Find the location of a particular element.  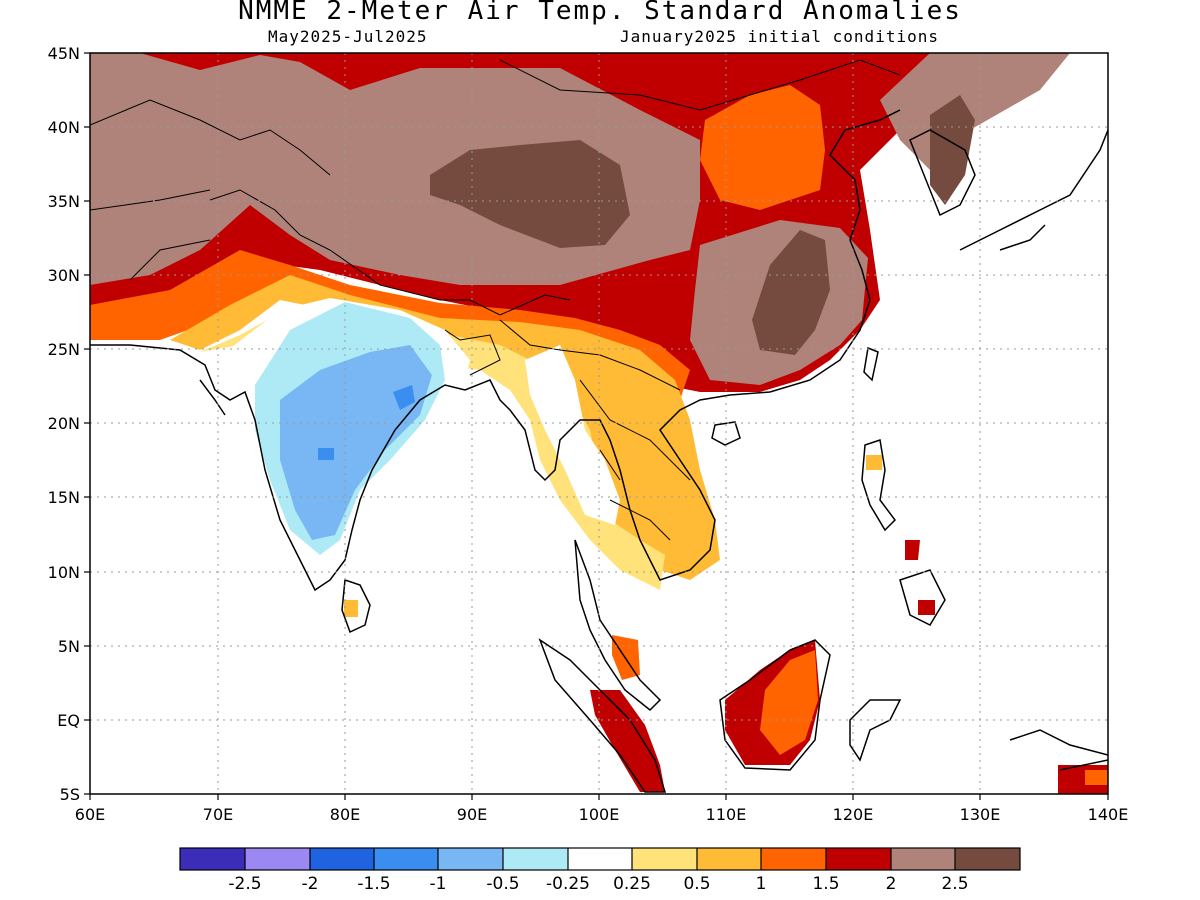

colorbar-label: 1.5 is located at coordinates (825, 884).